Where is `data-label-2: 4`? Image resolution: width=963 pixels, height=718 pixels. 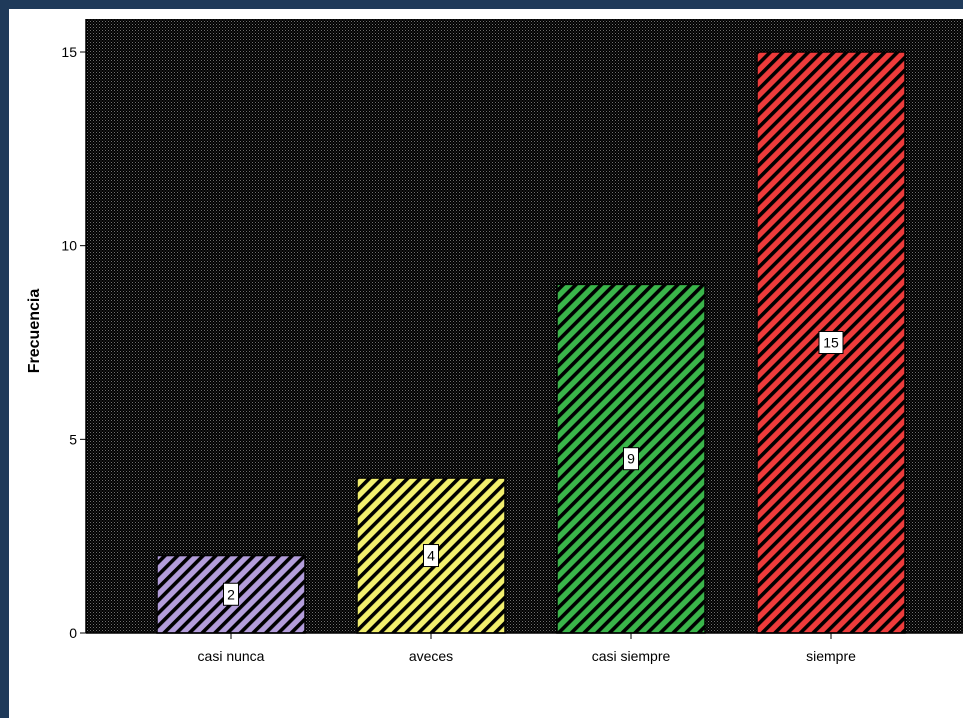 data-label-2: 4 is located at coordinates (431, 556).